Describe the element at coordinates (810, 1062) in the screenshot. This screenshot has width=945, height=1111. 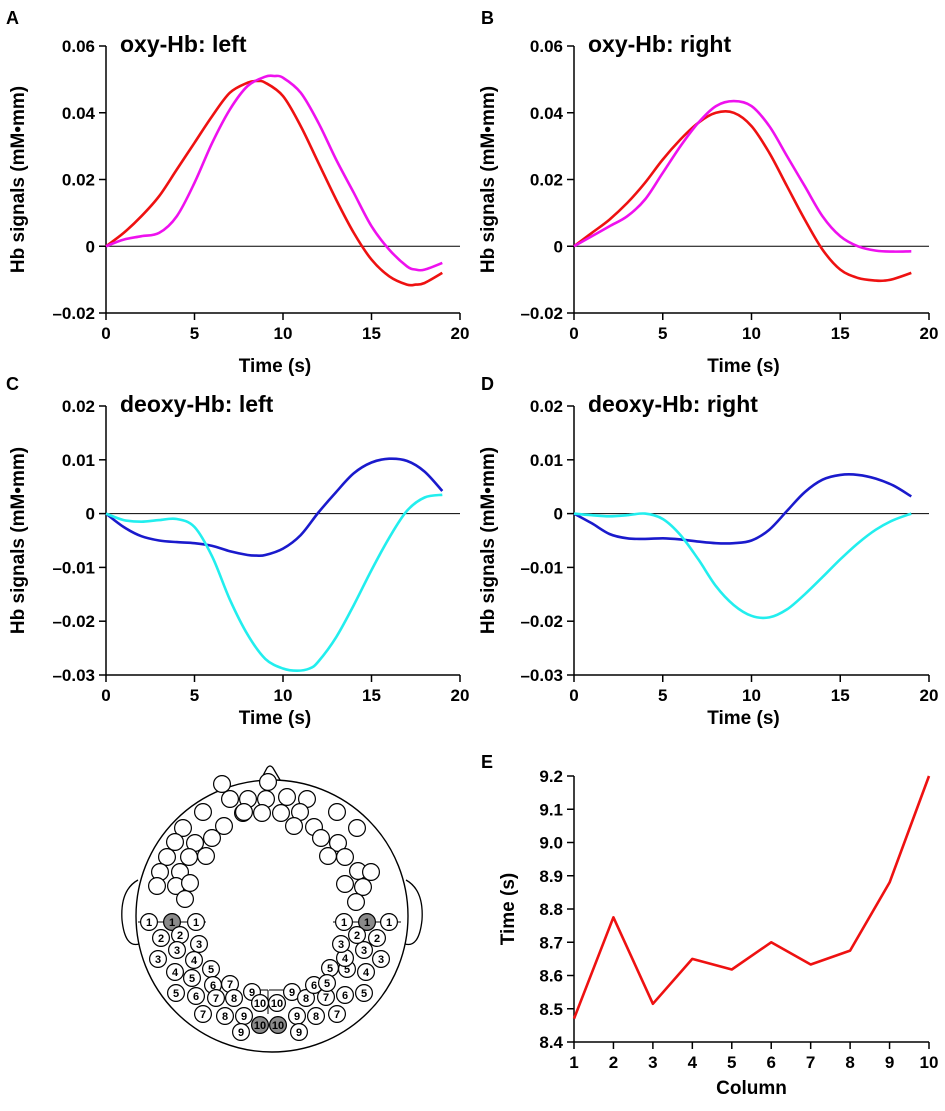
I see `x-tick-label: 7` at that location.